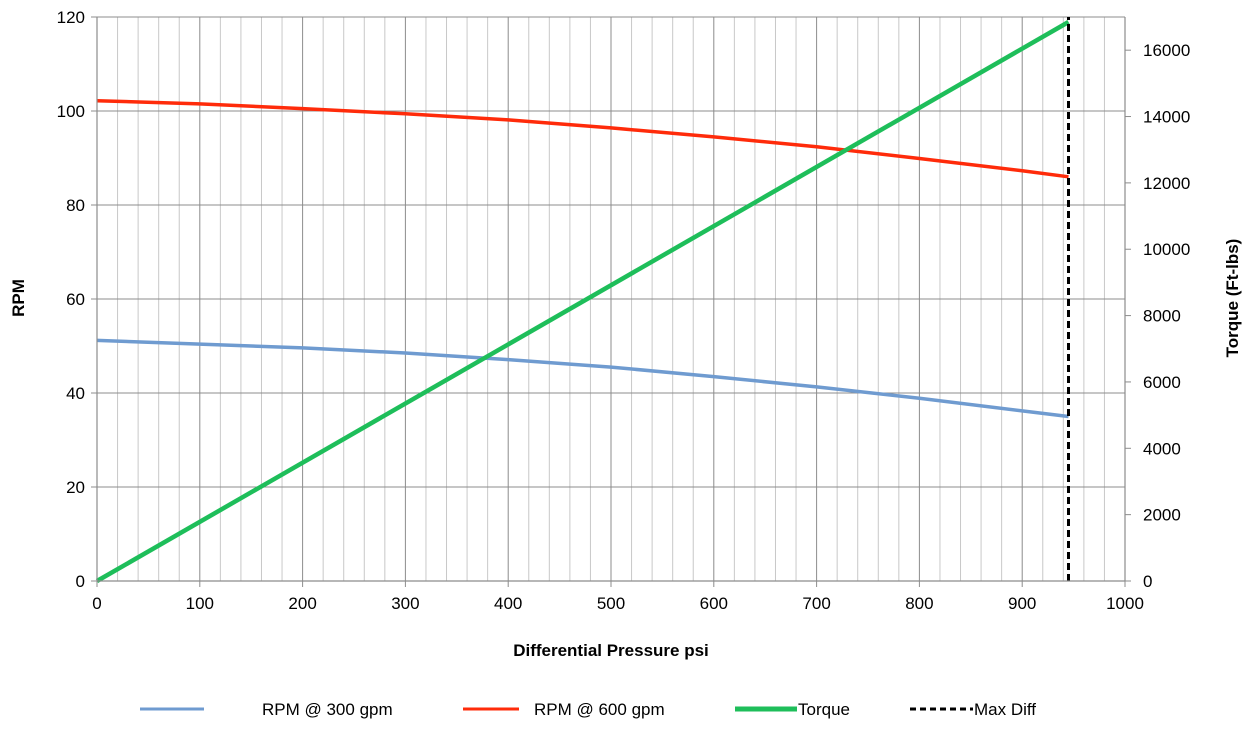 The height and width of the screenshot is (736, 1254). What do you see at coordinates (611, 650) in the screenshot?
I see `x-axis-title: Differential Pressure psi` at bounding box center [611, 650].